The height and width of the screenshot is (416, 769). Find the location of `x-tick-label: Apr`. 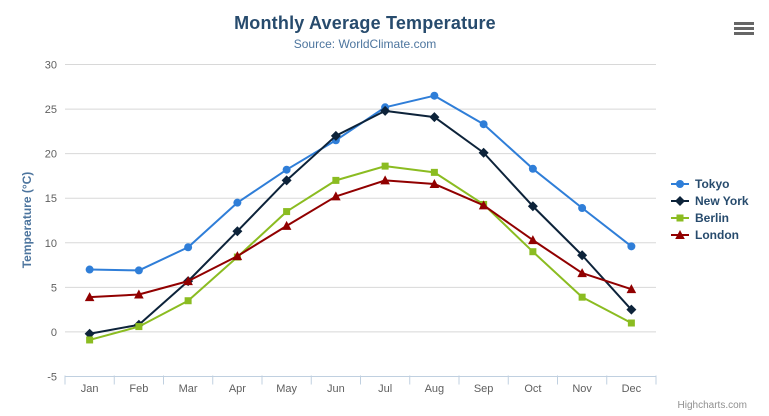

x-tick-label: Apr is located at coordinates (237, 389).